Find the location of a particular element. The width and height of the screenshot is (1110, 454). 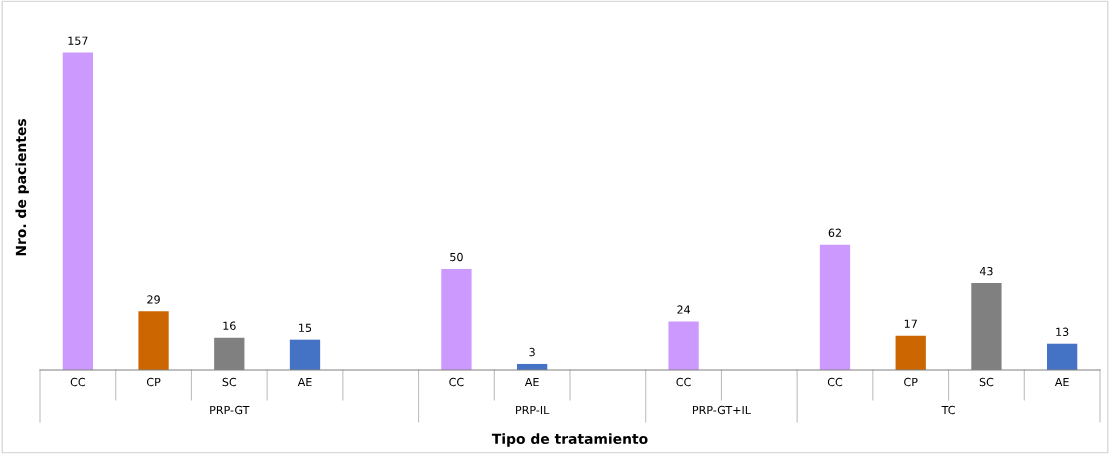

data-label: 15 is located at coordinates (305, 327).